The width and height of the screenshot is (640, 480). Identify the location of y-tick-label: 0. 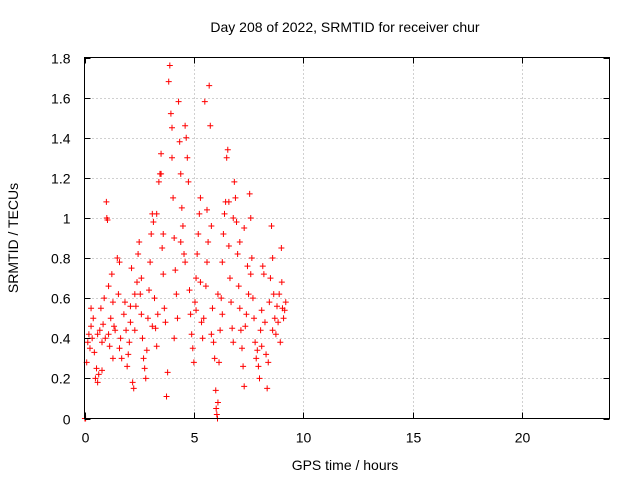
(67, 420).